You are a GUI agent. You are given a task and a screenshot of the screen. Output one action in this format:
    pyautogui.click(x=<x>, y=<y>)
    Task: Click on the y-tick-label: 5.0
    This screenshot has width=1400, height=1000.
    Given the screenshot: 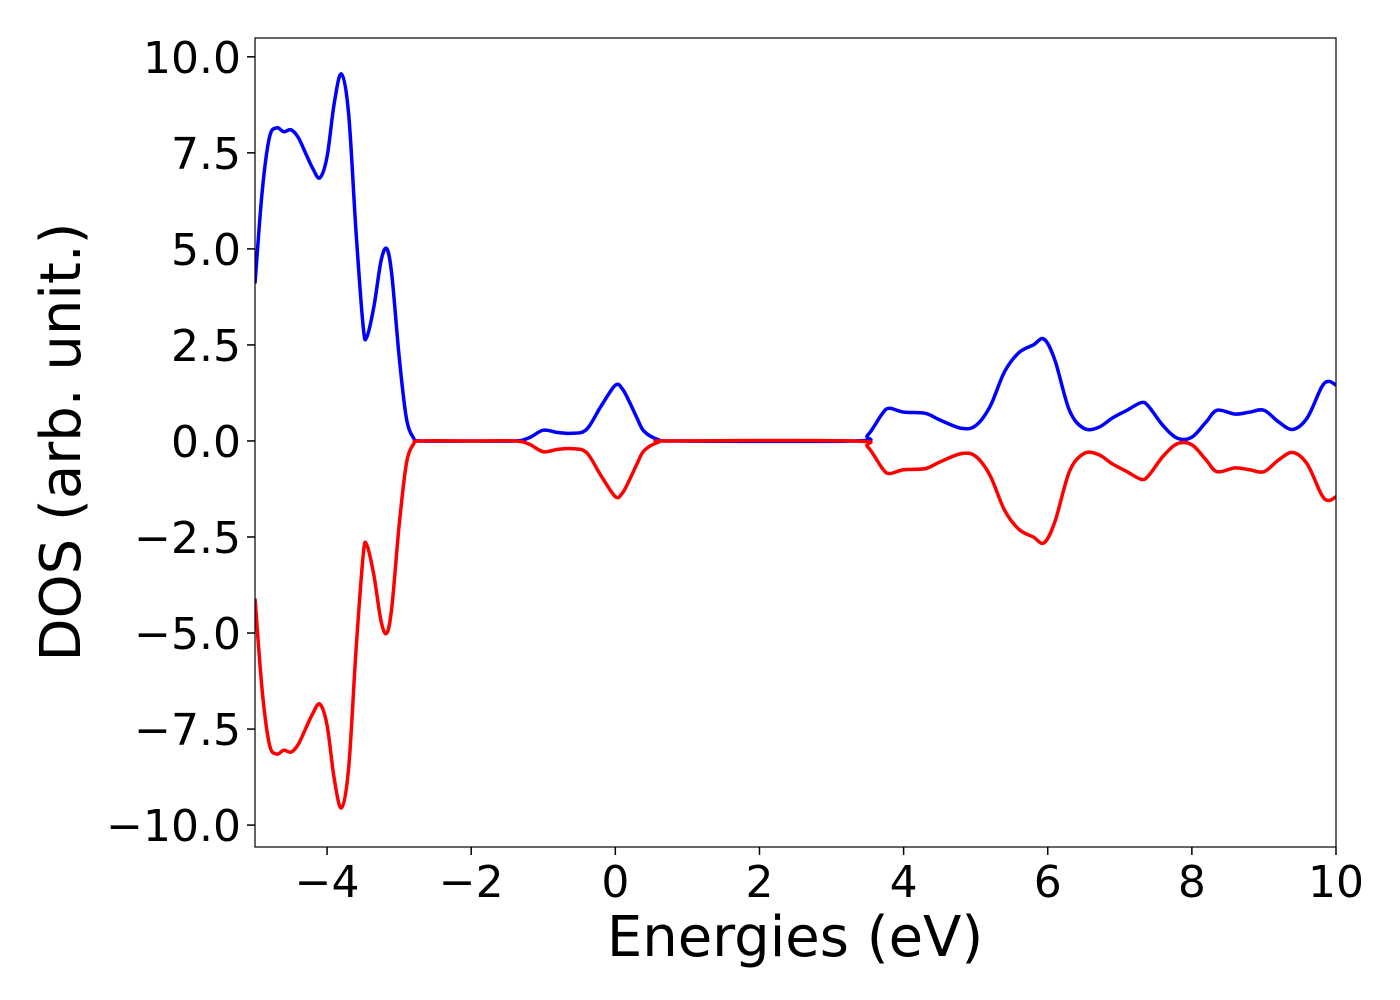 What is the action you would take?
    pyautogui.click(x=206, y=250)
    